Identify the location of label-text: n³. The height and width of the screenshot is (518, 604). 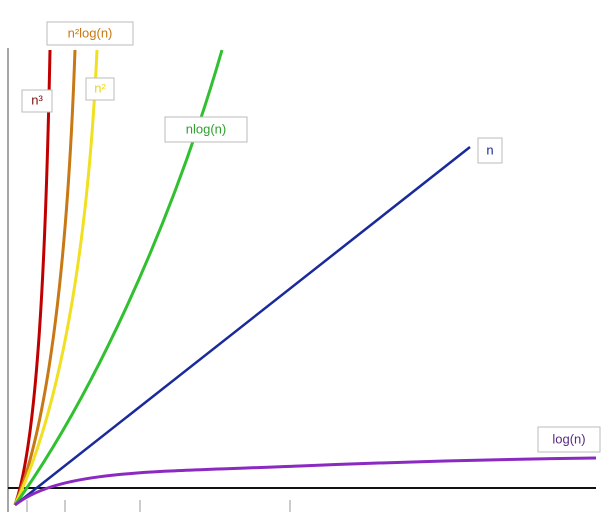
(37, 99).